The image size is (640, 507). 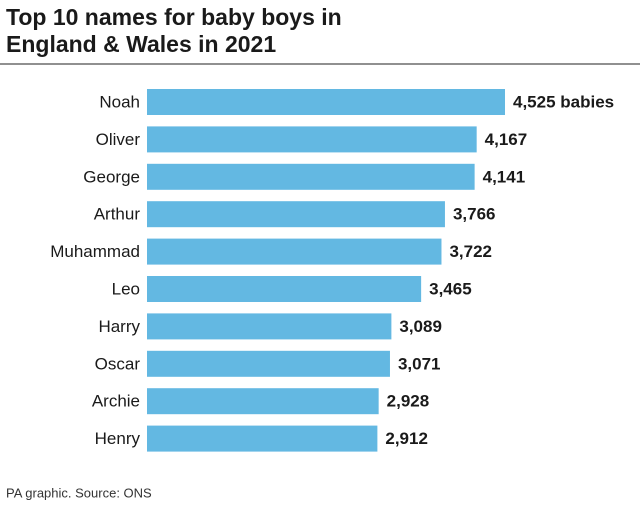 What do you see at coordinates (141, 44) in the screenshot?
I see `chart-title: England & Wales in 2021` at bounding box center [141, 44].